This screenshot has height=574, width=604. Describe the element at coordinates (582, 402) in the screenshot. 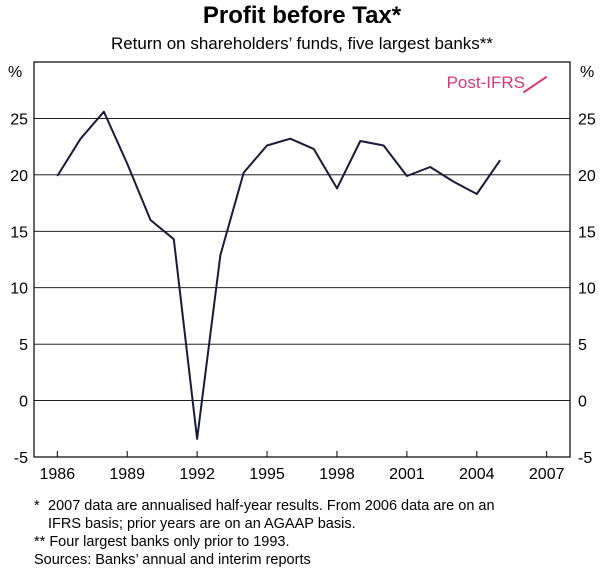

I see `y-tick-label-right: 0` at that location.